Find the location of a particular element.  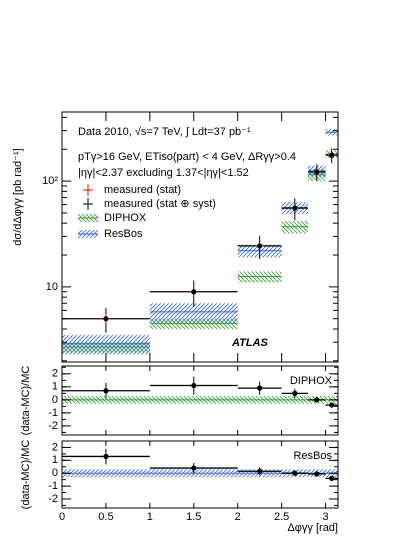

y-tick-label: 10 is located at coordinates (52, 287).